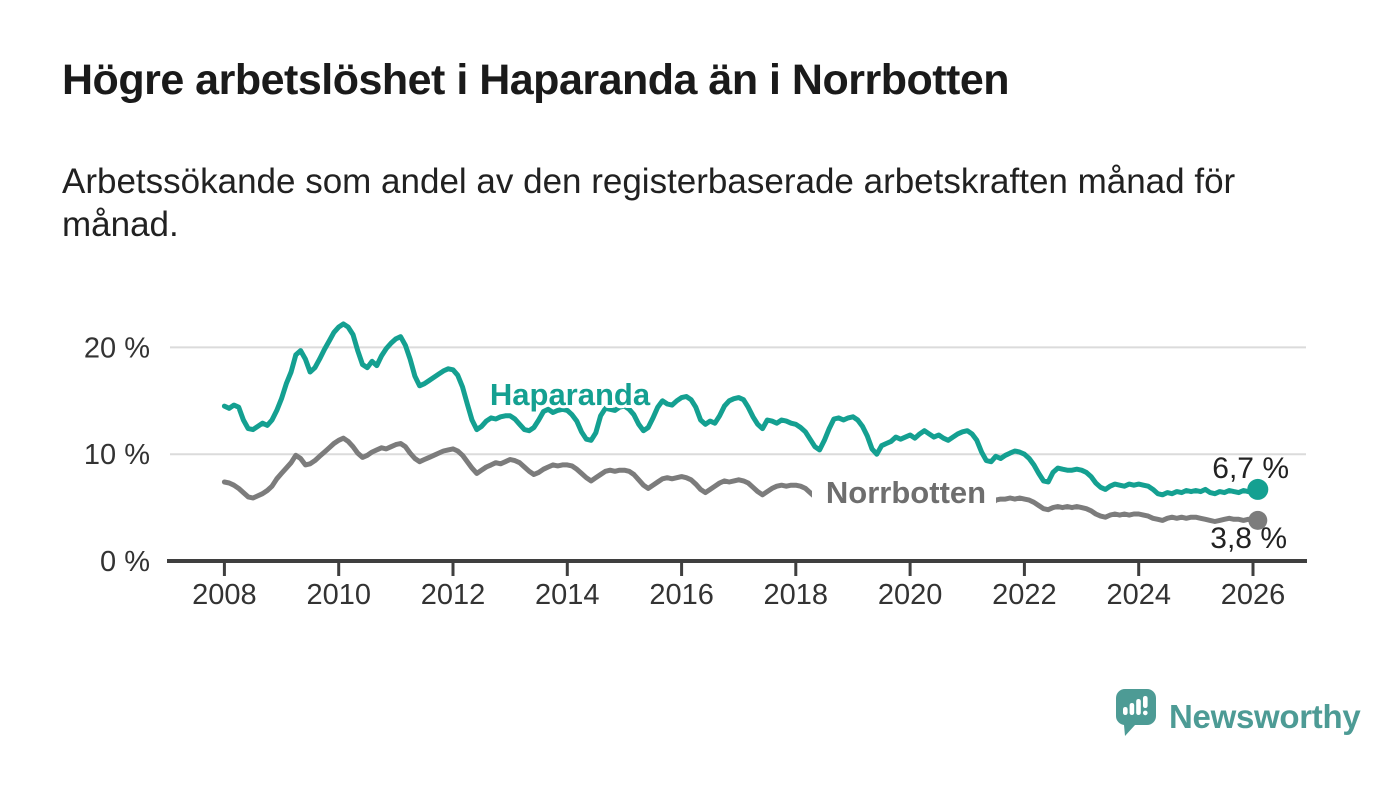 The image size is (1400, 794). Describe the element at coordinates (453, 595) in the screenshot. I see `x-tick-label: 2012` at that location.